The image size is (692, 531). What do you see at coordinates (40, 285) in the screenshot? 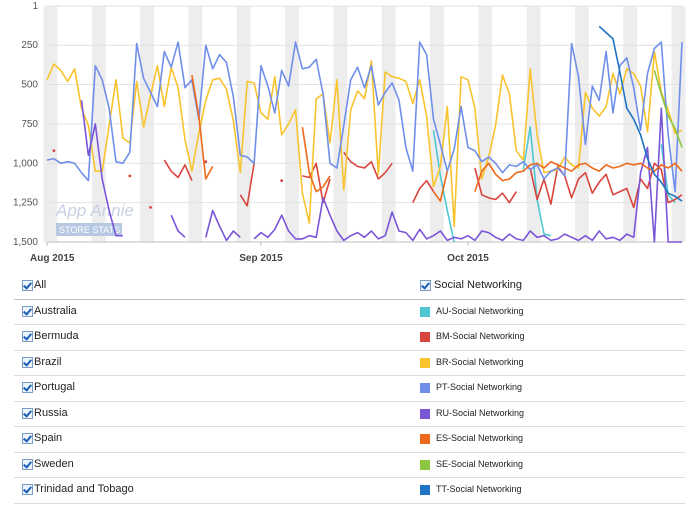
I see `legend-all-label: All` at bounding box center [40, 285].